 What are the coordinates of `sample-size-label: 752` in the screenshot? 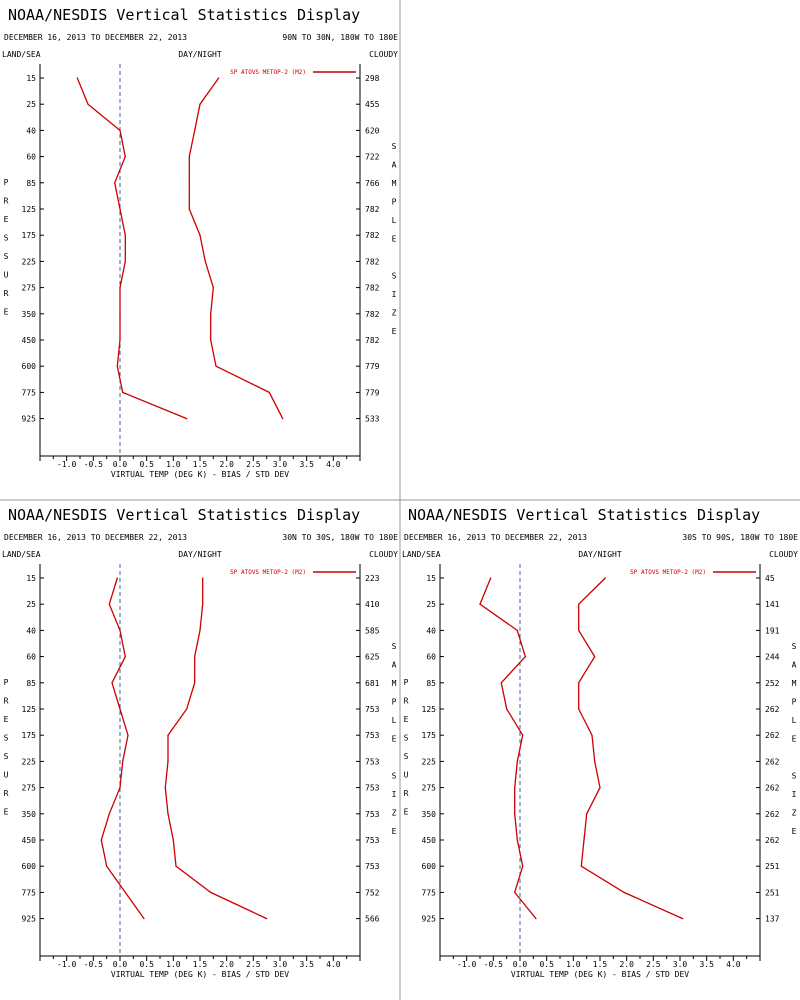 It's located at (372, 892).